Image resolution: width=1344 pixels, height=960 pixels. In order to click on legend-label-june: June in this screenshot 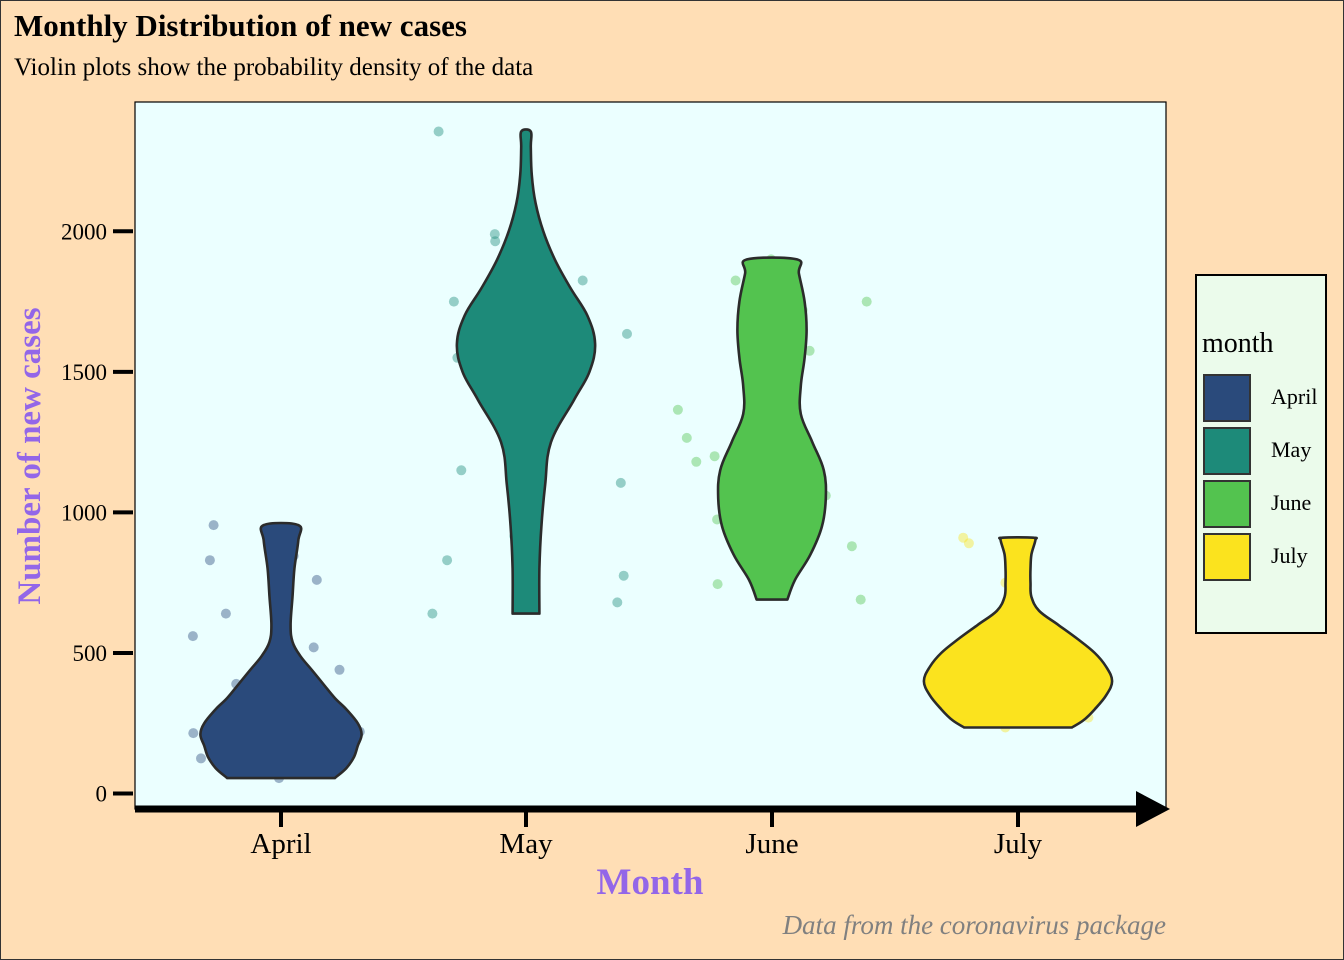, I will do `click(1291, 502)`.